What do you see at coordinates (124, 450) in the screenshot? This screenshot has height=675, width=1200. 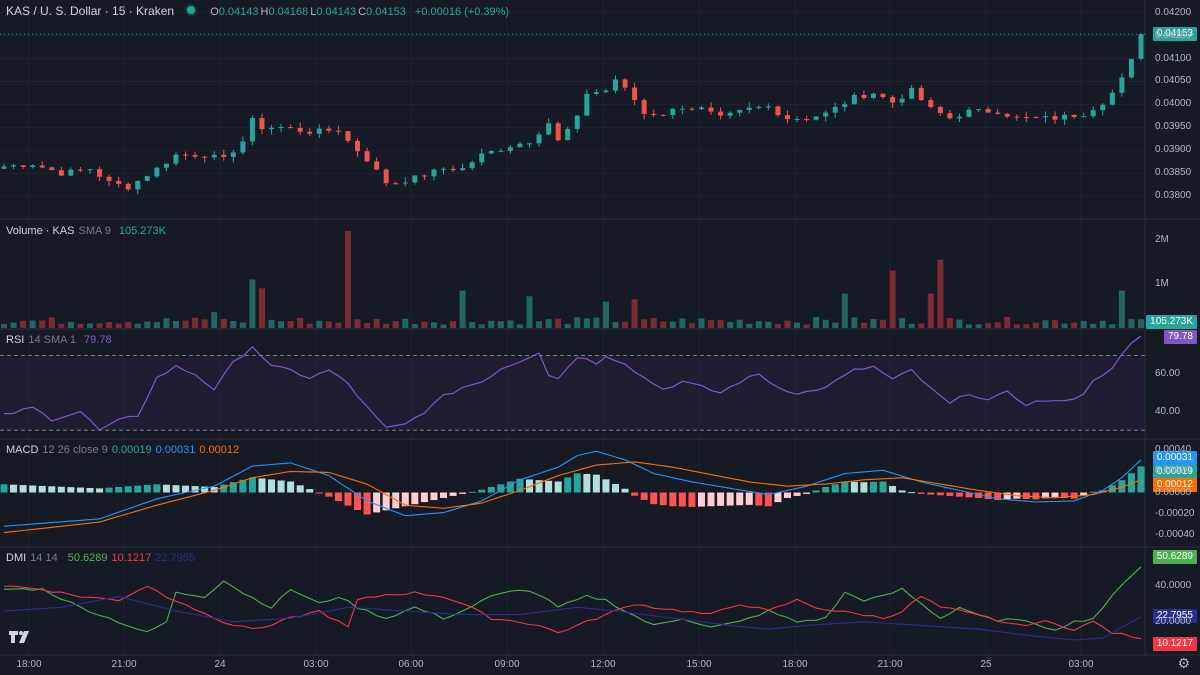 I see `macd-legend: MACD 12 26 close 9 0.00019 0.00031 0.00012` at bounding box center [124, 450].